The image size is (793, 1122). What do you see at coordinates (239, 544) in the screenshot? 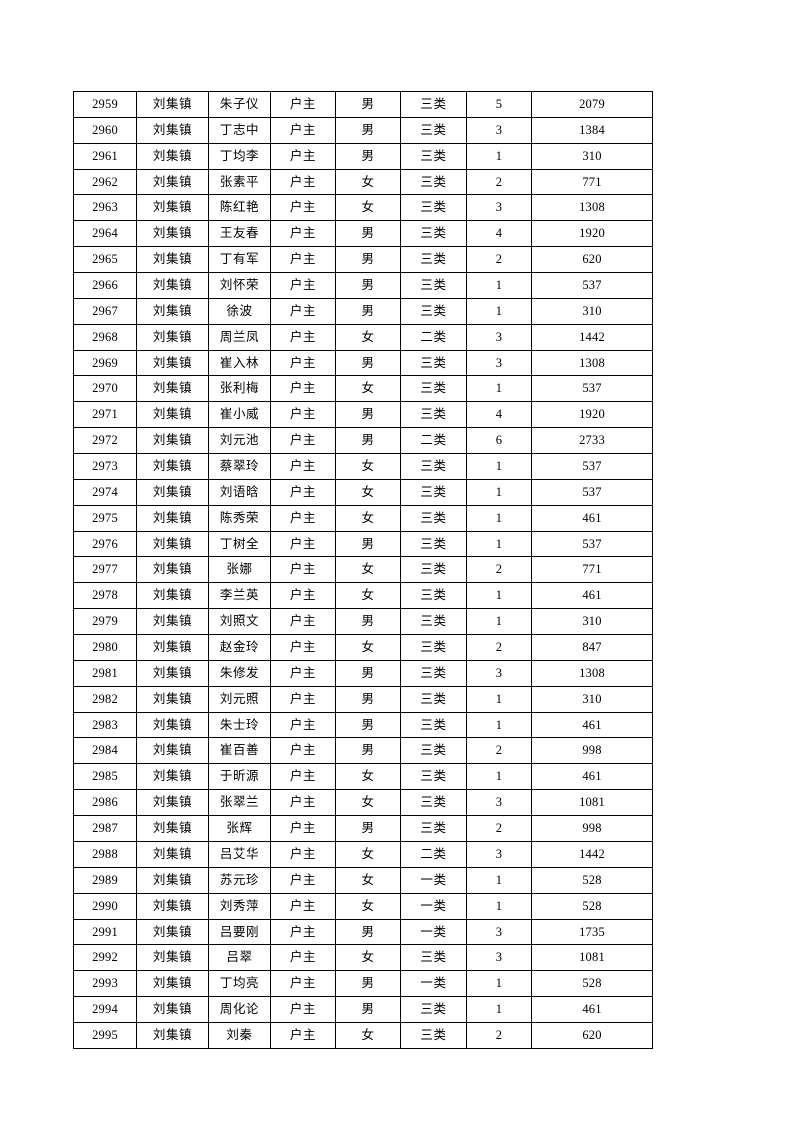
I see `cell-person-name: 丁树全` at bounding box center [239, 544].